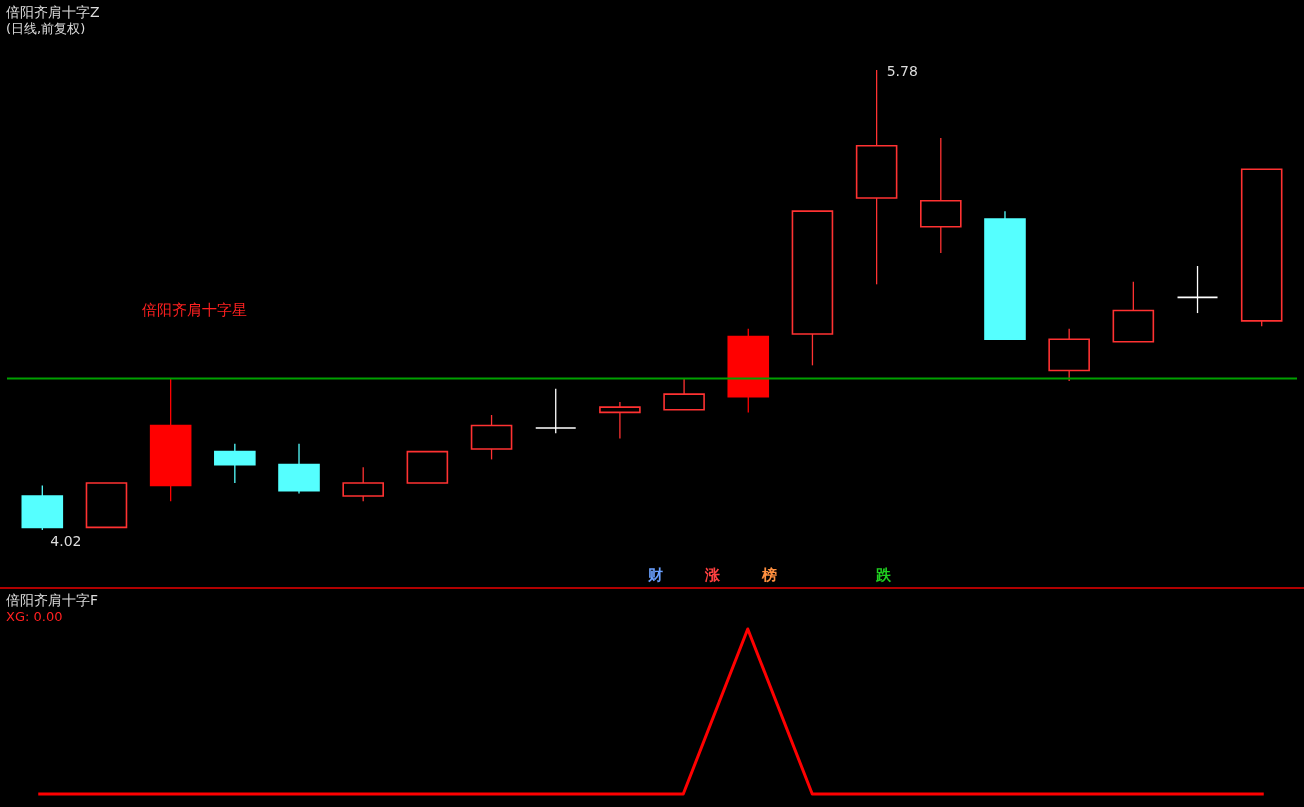  What do you see at coordinates (46, 28) in the screenshot?
I see `chart-subtitle: (日线,前复权)` at bounding box center [46, 28].